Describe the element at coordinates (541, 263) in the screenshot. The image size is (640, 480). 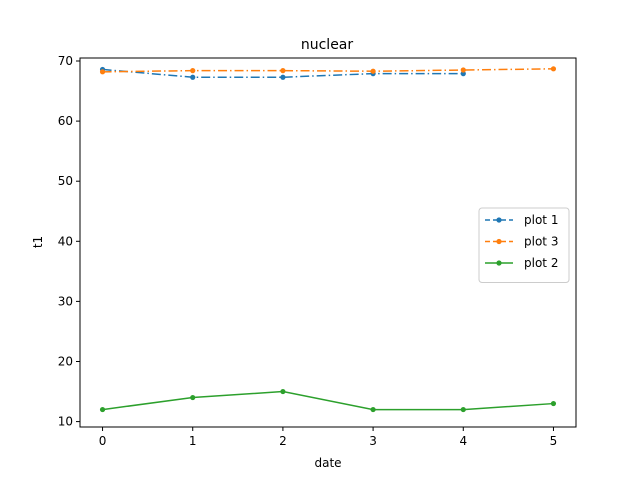
I see `legend-label: plot 2` at that location.